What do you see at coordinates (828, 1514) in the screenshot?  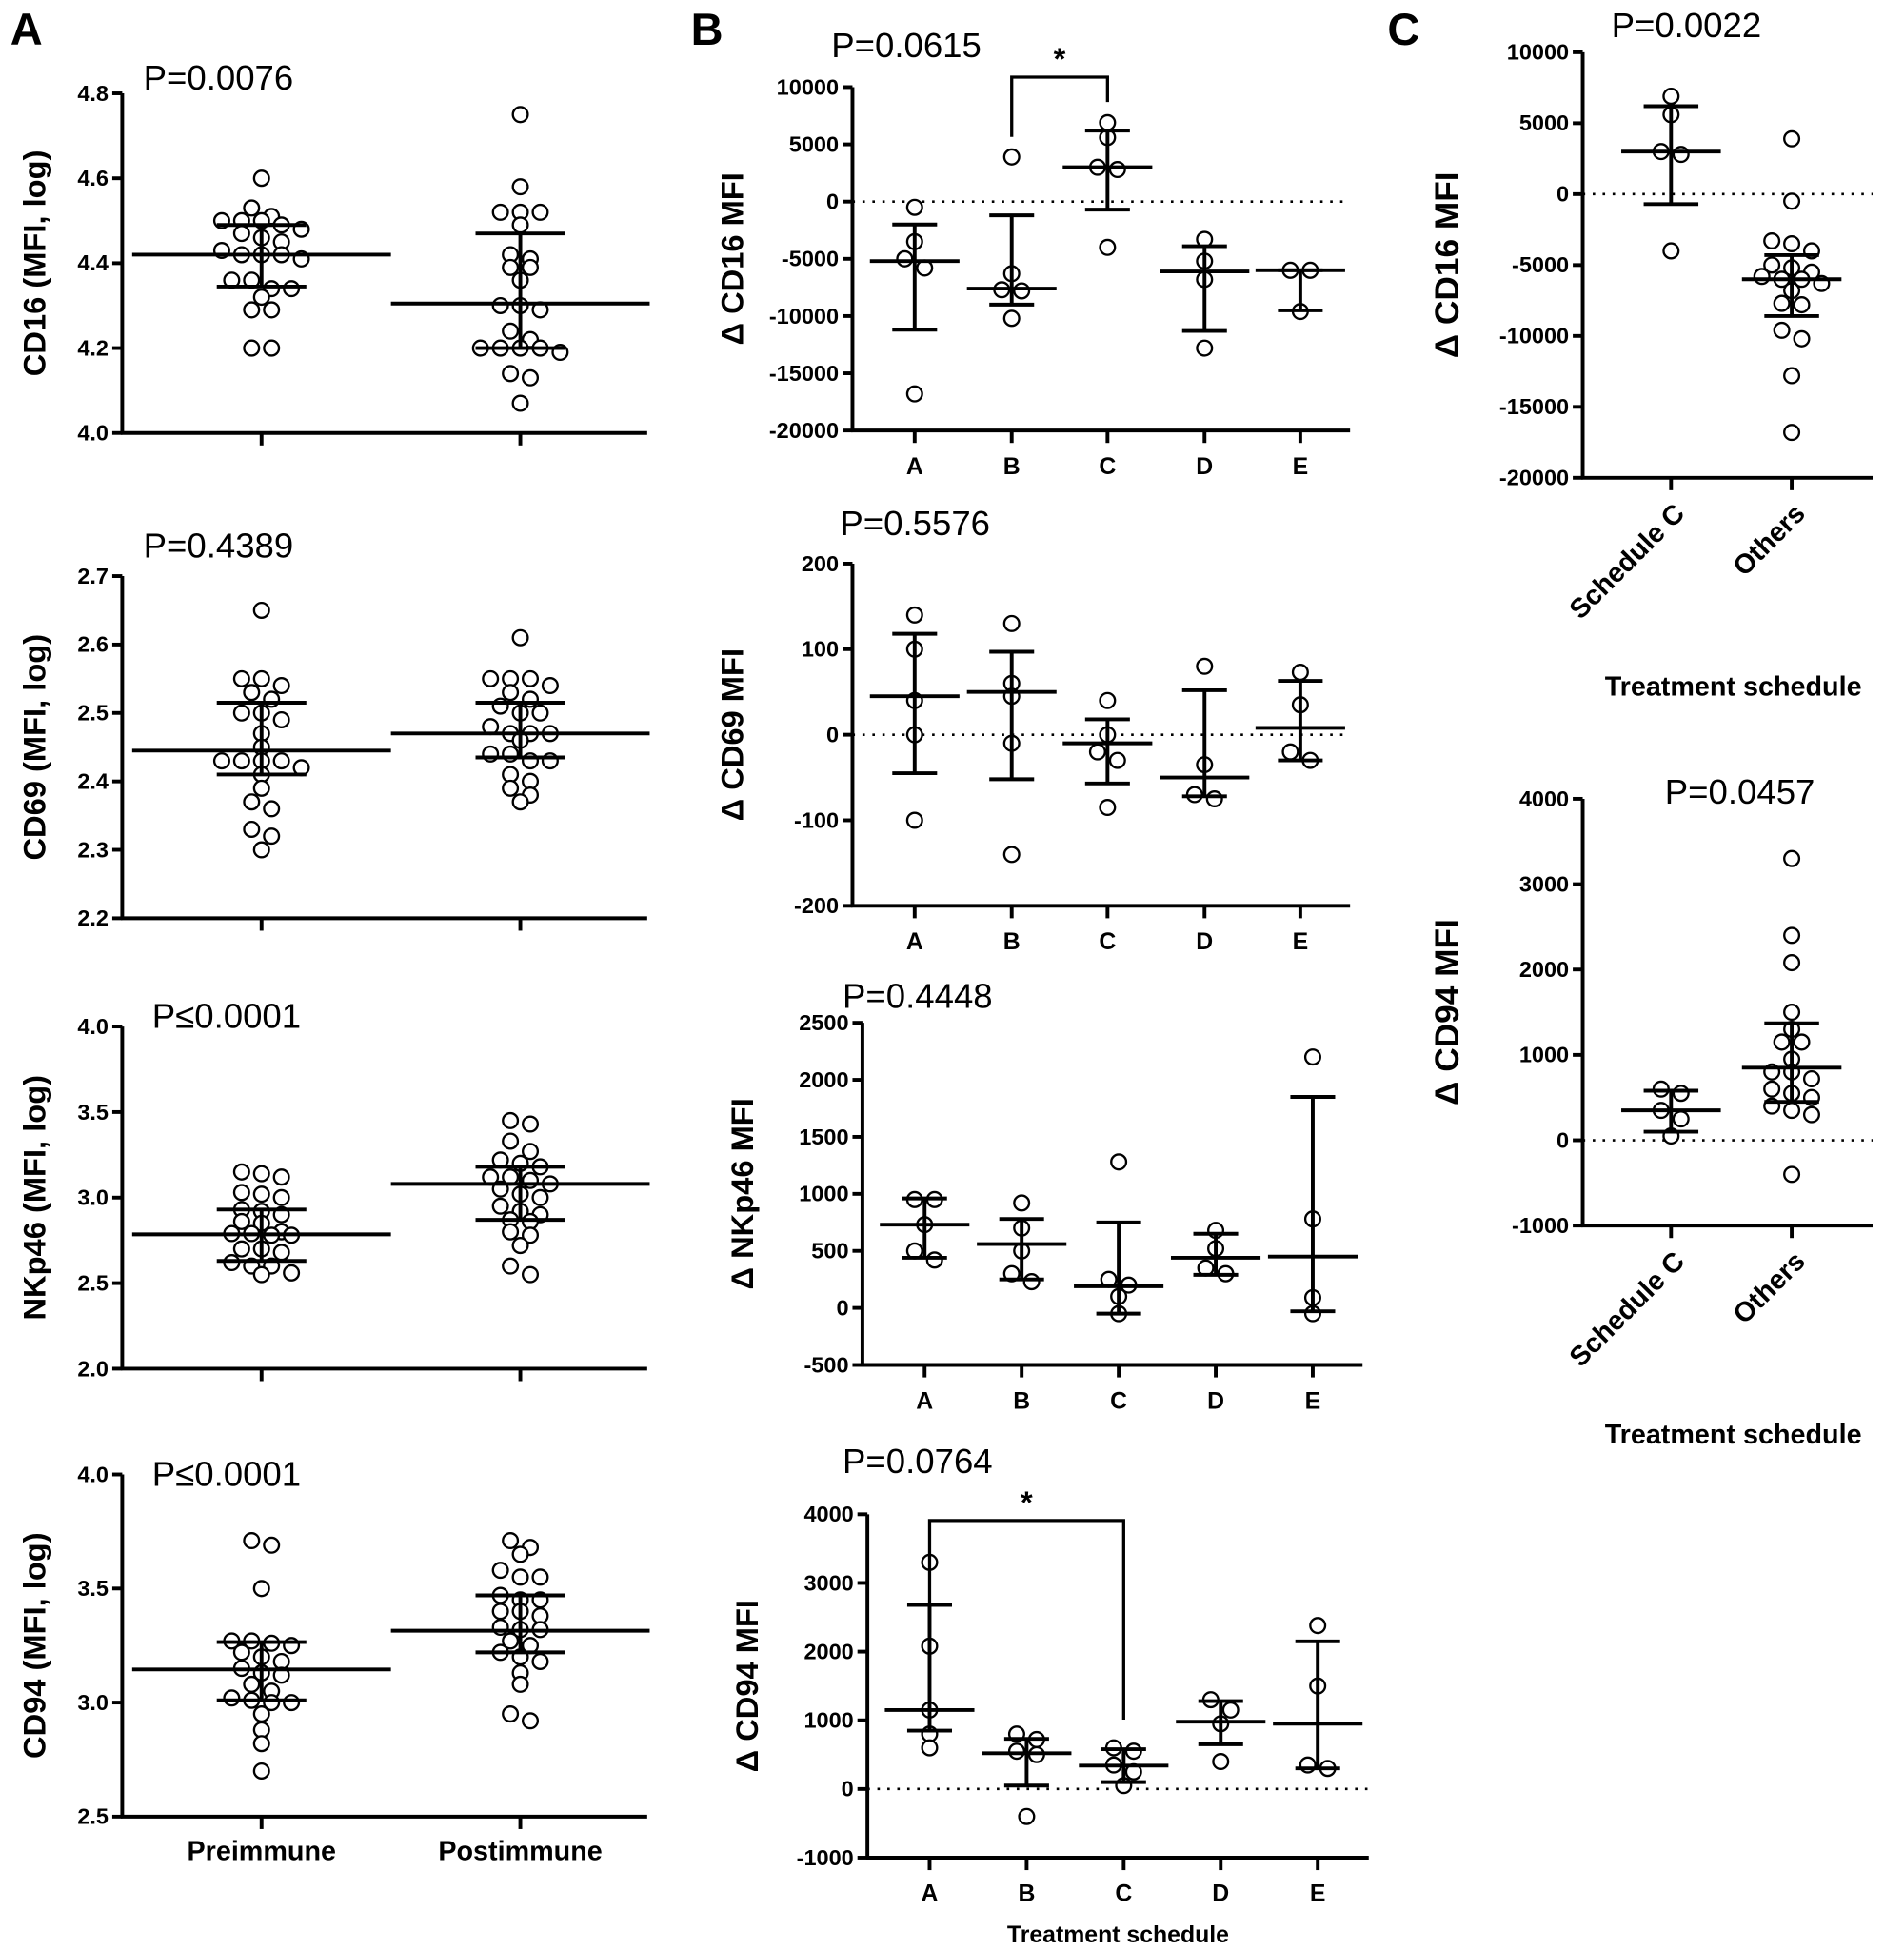 I see `y-tick-label: 4000` at bounding box center [828, 1514].